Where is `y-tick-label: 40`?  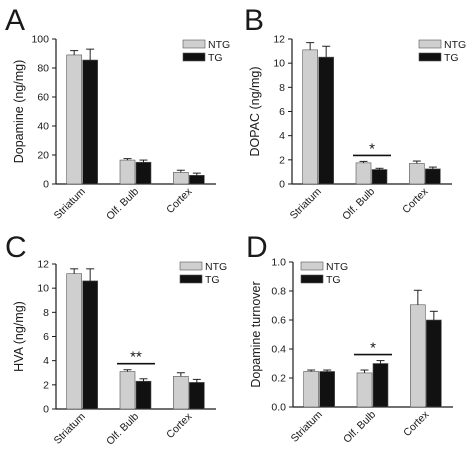
y-tick-label: 40 is located at coordinates (43, 127).